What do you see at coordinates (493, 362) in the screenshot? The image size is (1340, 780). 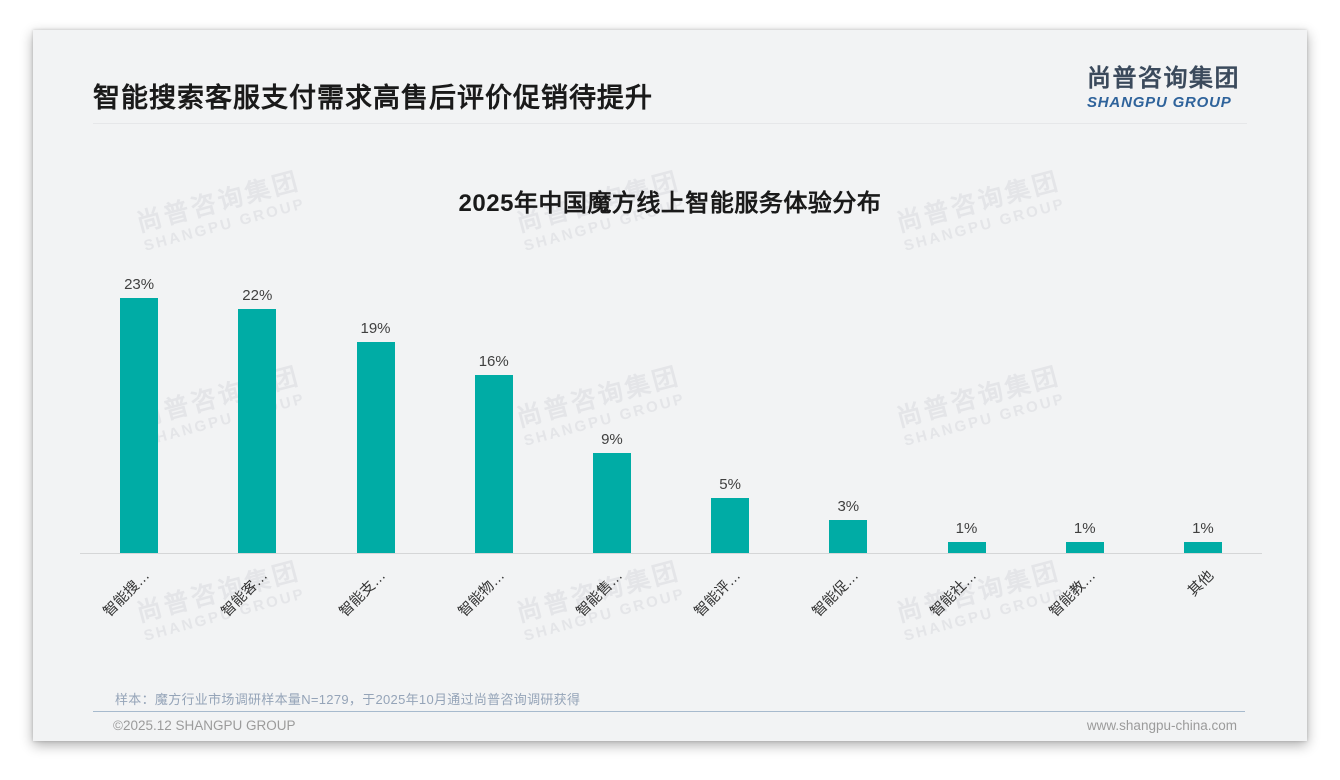 I see `bar-value-label: 16%` at bounding box center [493, 362].